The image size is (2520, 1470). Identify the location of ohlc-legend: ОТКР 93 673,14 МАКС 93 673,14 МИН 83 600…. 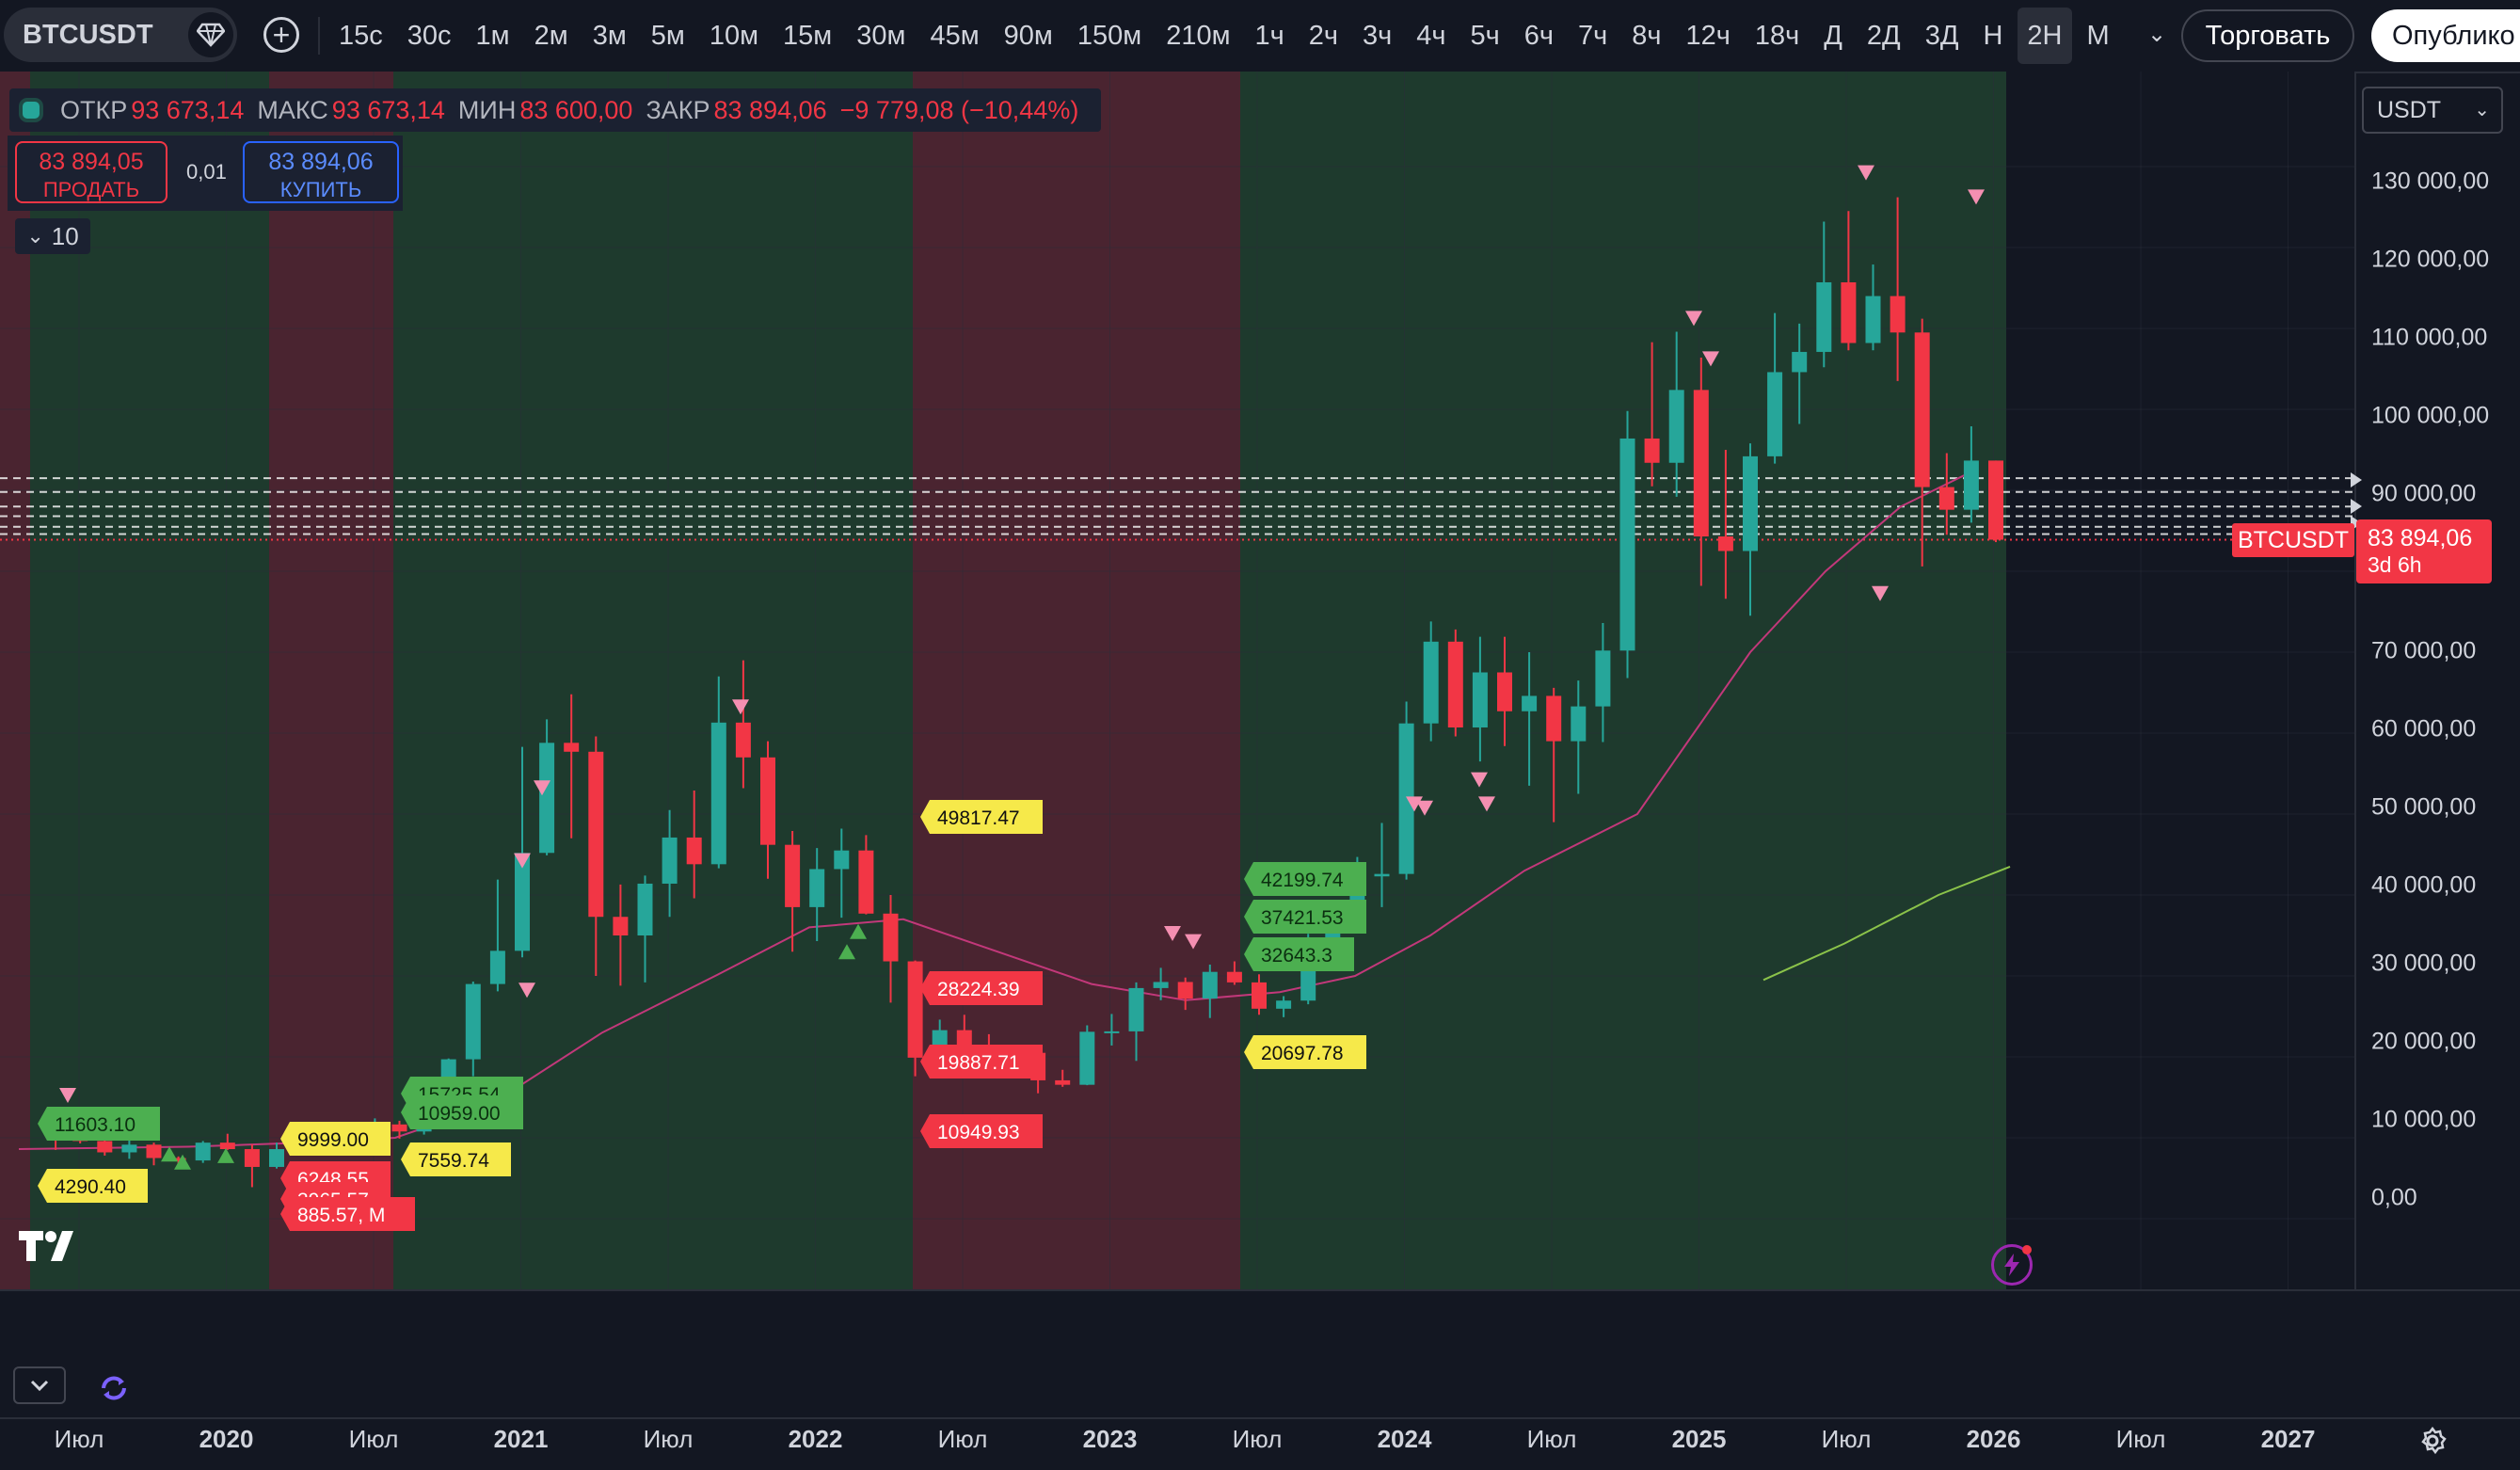
(555, 110).